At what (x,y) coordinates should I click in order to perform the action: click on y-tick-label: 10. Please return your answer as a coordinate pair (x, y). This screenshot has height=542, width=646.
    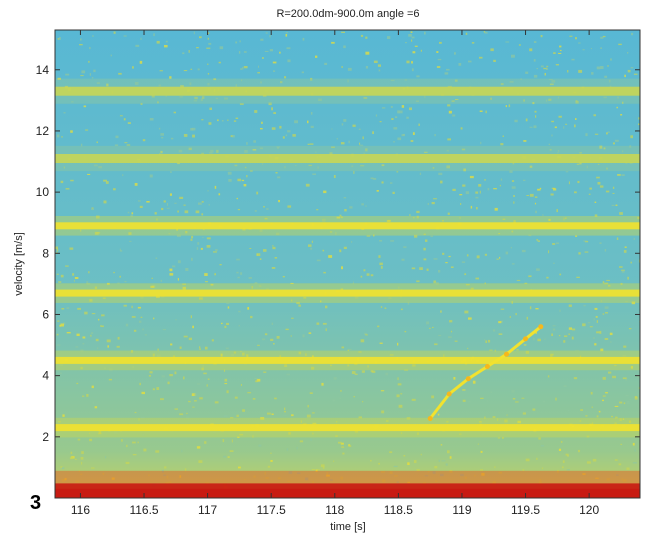
    Looking at the image, I should click on (43, 192).